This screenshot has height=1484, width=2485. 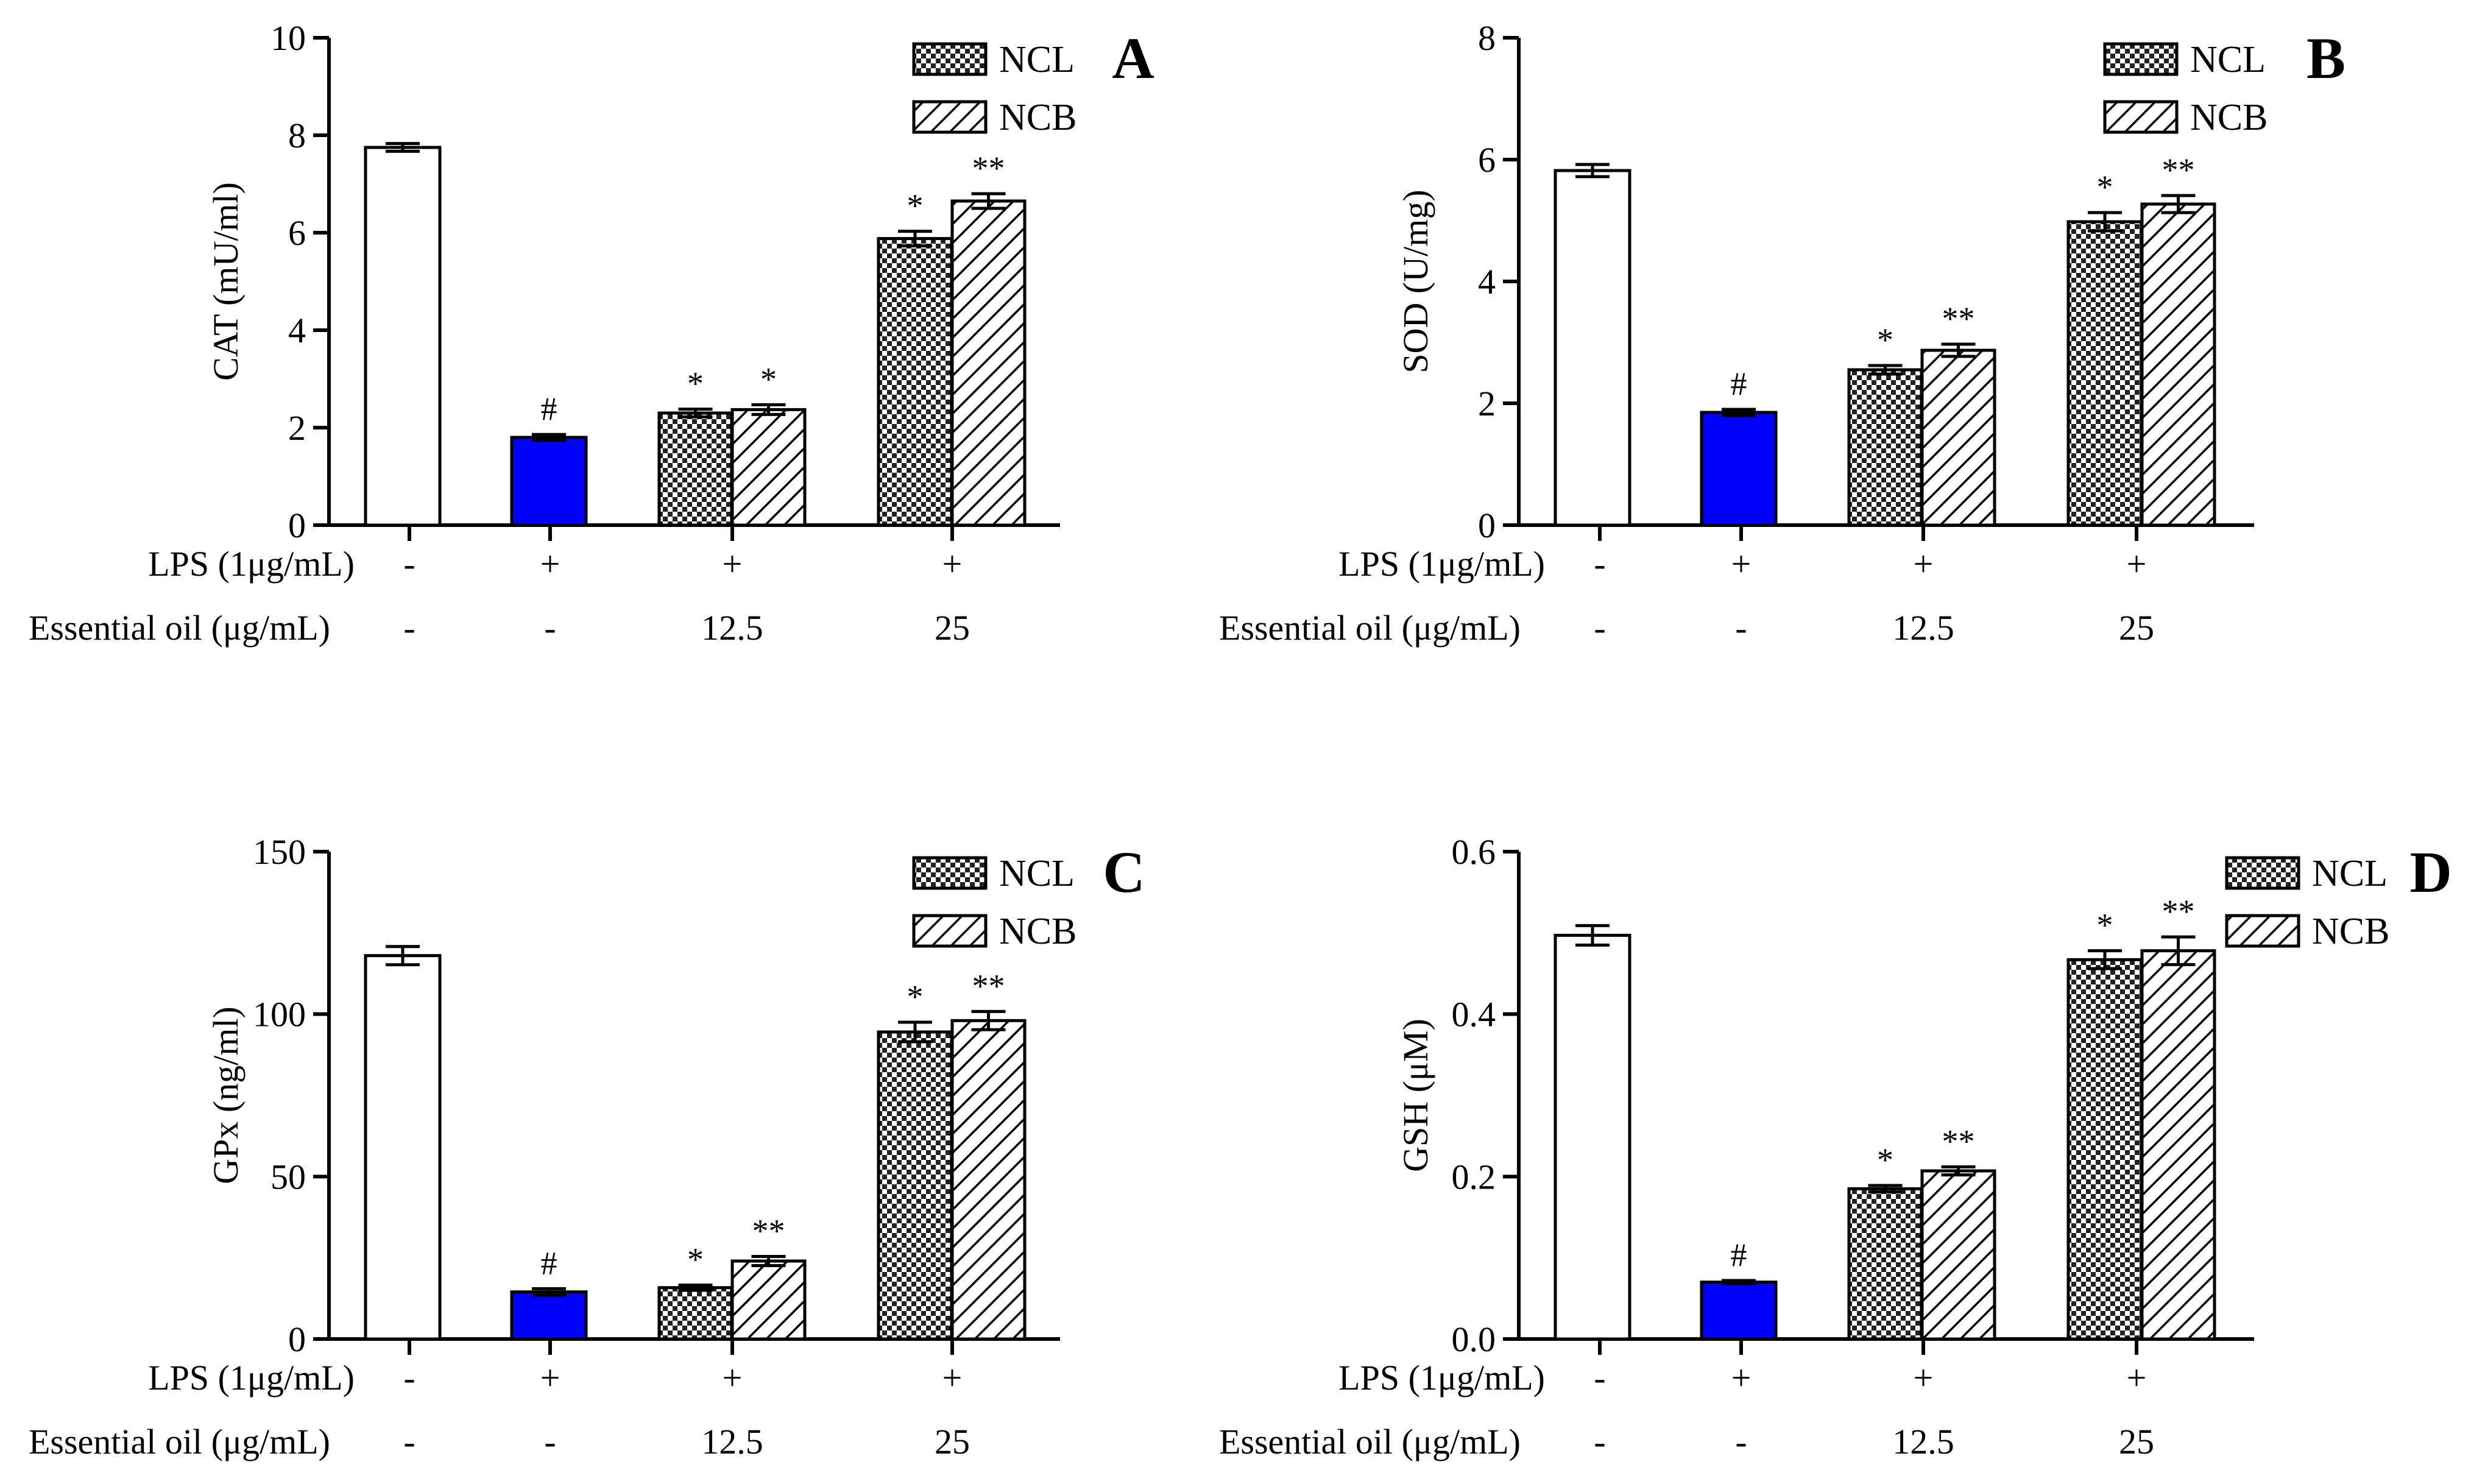 What do you see at coordinates (950, 59) in the screenshot?
I see `checker-pattern` at bounding box center [950, 59].